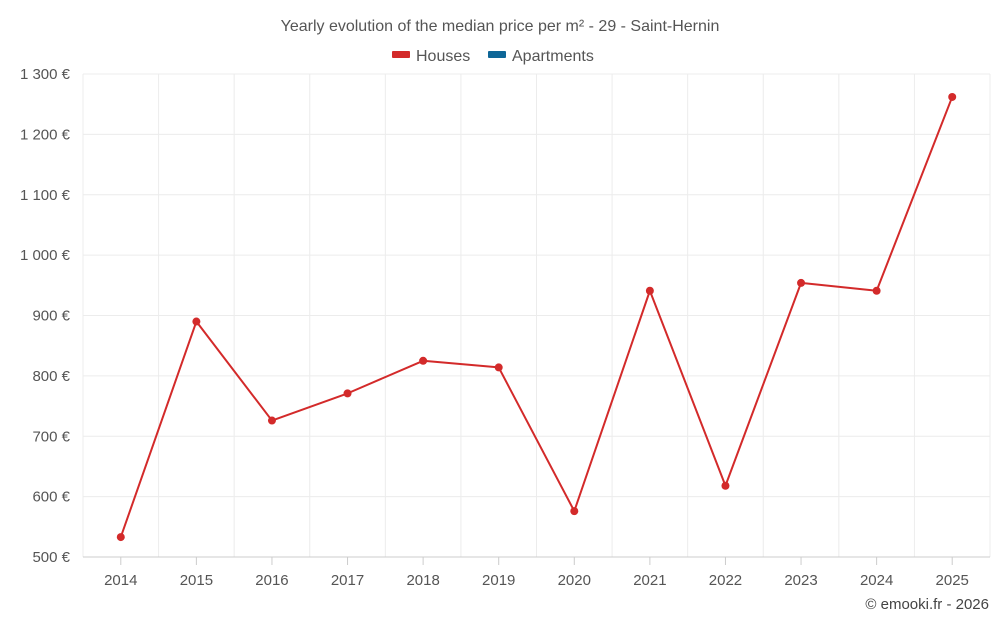 This screenshot has height=625, width=1000. Describe the element at coordinates (422, 580) in the screenshot. I see `x-tick-label: 2018` at that location.